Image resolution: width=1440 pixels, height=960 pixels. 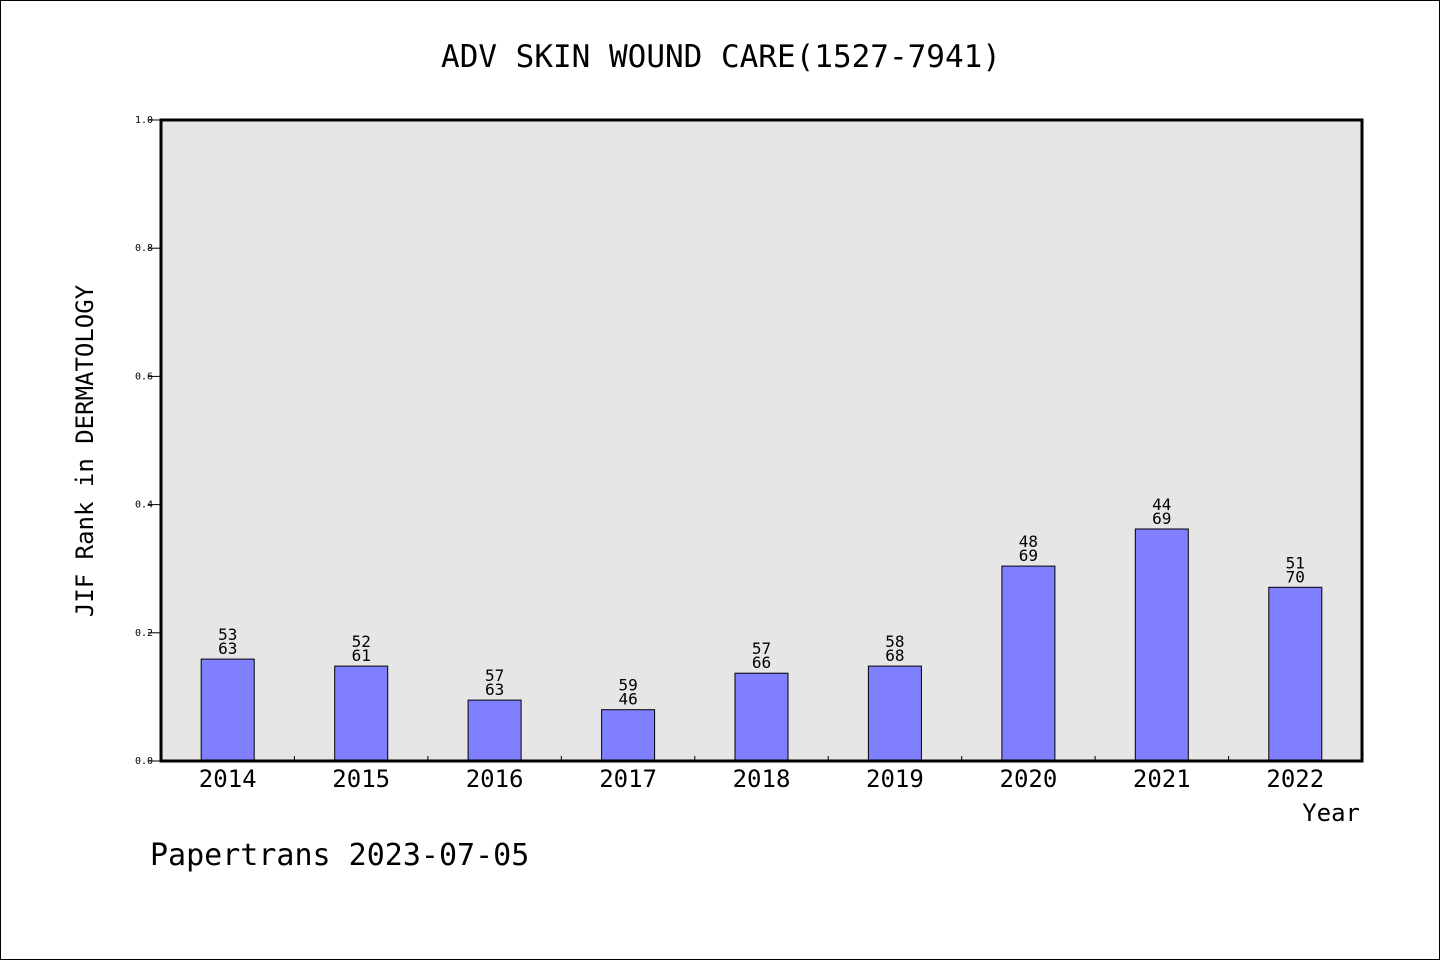 What do you see at coordinates (144, 505) in the screenshot?
I see `y-tick-label-0.4: 0.4` at bounding box center [144, 505].